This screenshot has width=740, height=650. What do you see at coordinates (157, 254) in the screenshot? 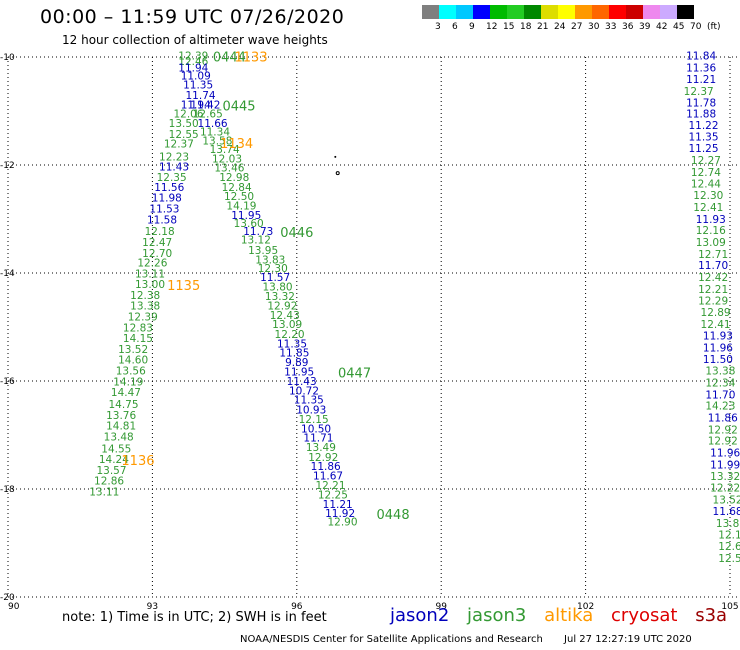
I see `wave-height-value: 12.70` at bounding box center [157, 254].